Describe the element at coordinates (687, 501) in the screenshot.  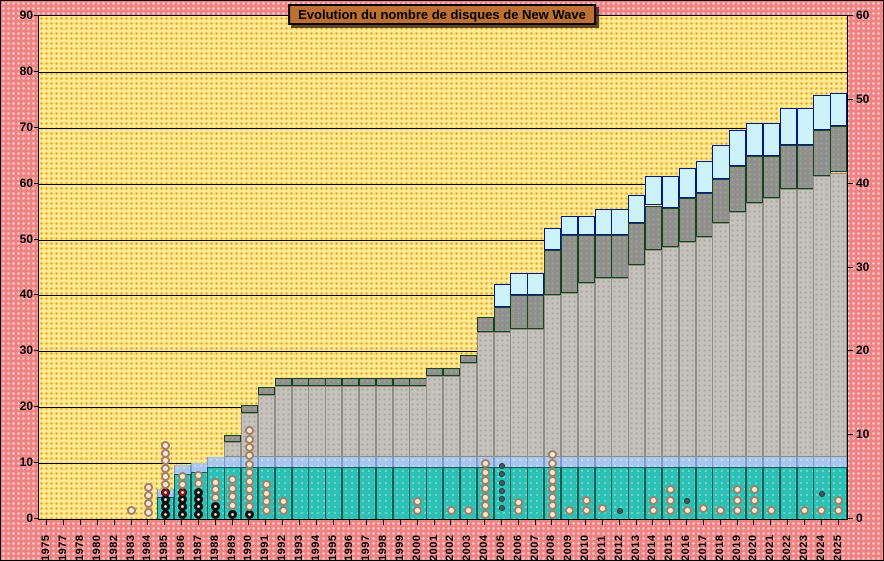
I see `dark-marker-2016` at that location.